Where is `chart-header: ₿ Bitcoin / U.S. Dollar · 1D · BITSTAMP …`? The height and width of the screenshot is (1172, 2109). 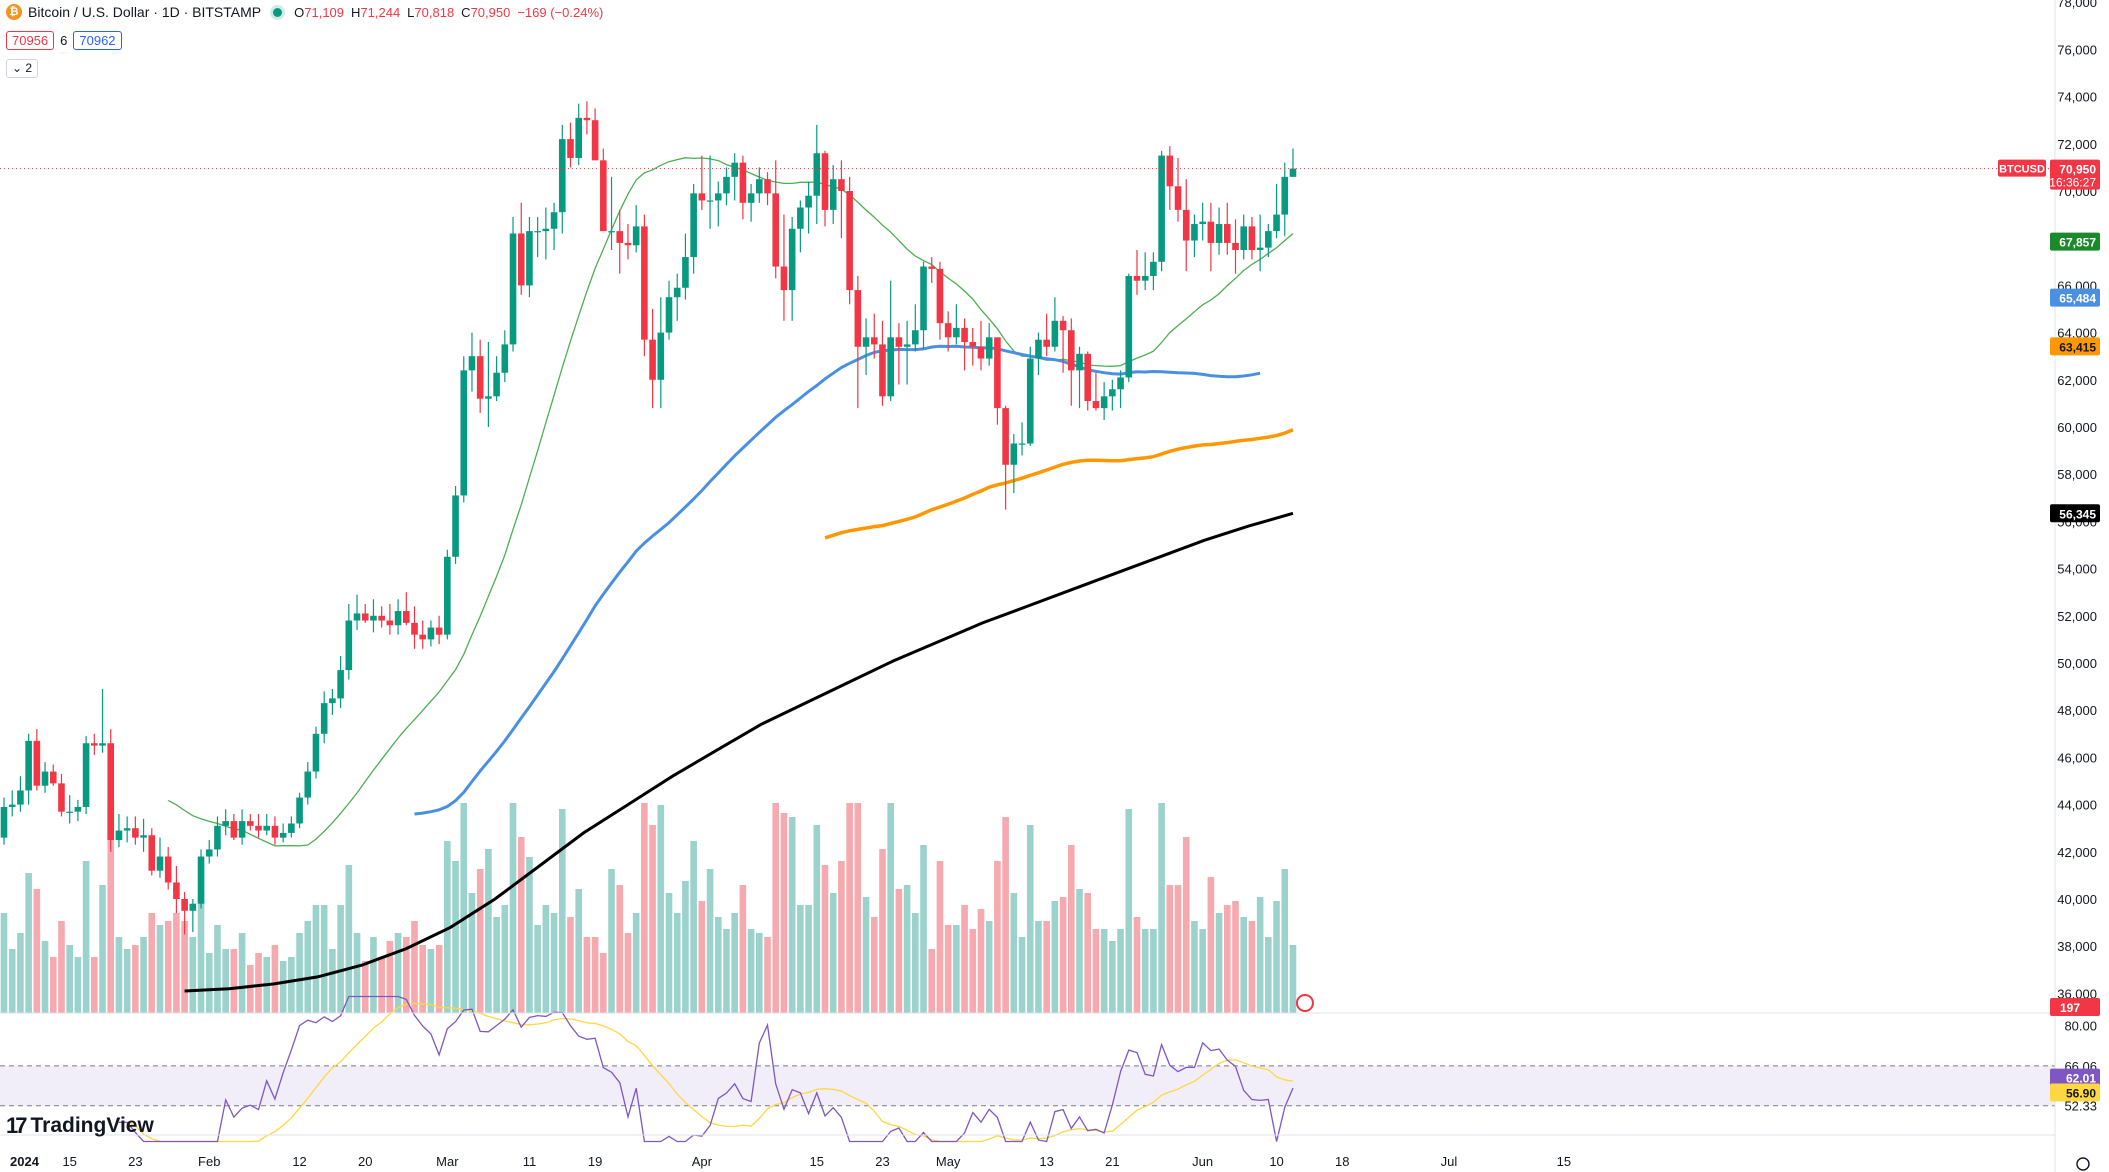 chart-header: ₿ Bitcoin / U.S. Dollar · 1D · BITSTAMP … is located at coordinates (304, 12).